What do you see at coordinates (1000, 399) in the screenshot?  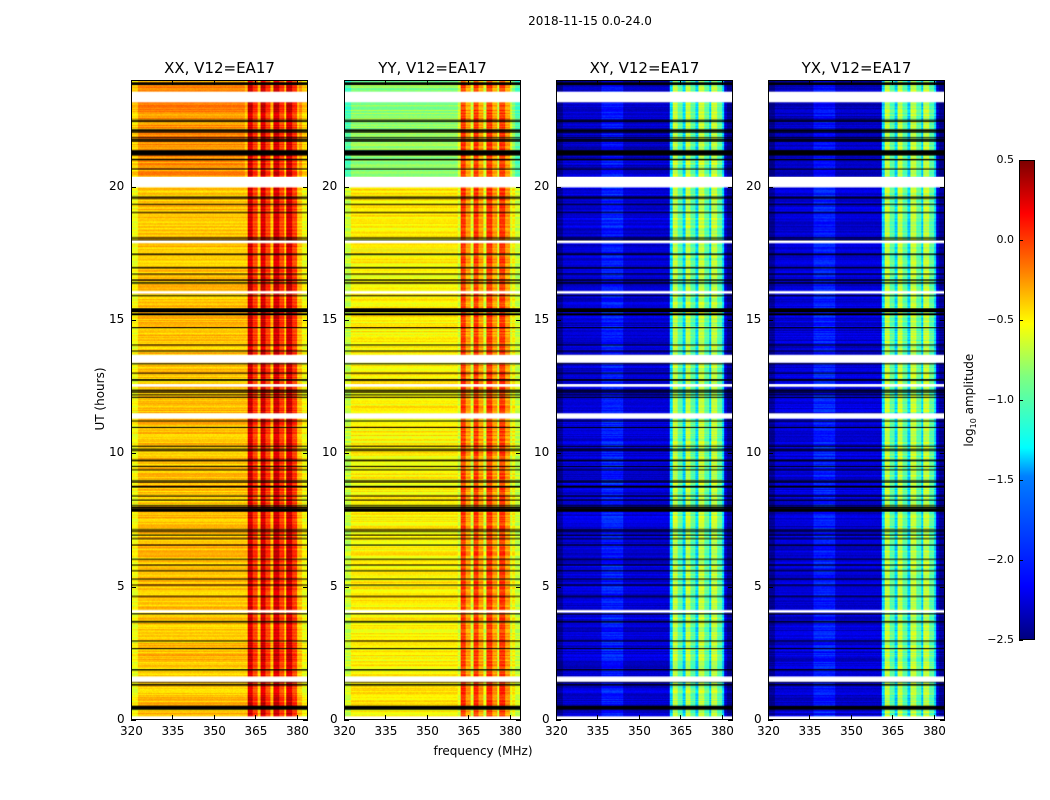 I see `colorbar-tick-label: −1.0` at bounding box center [1000, 399].